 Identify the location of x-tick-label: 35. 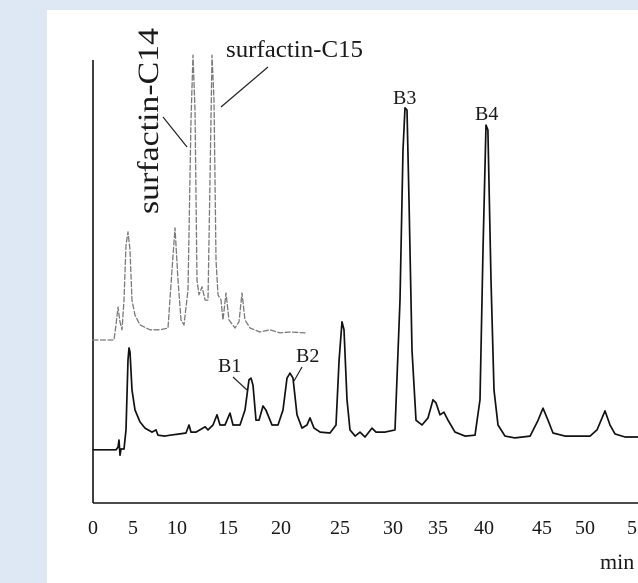
(438, 528).